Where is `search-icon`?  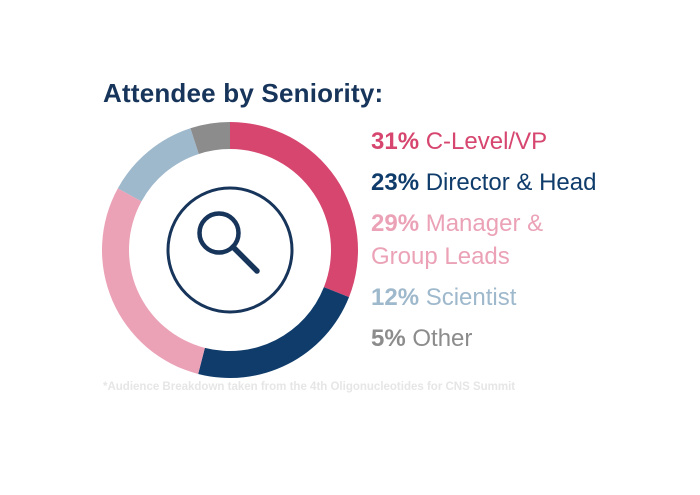
search-icon is located at coordinates (228, 242).